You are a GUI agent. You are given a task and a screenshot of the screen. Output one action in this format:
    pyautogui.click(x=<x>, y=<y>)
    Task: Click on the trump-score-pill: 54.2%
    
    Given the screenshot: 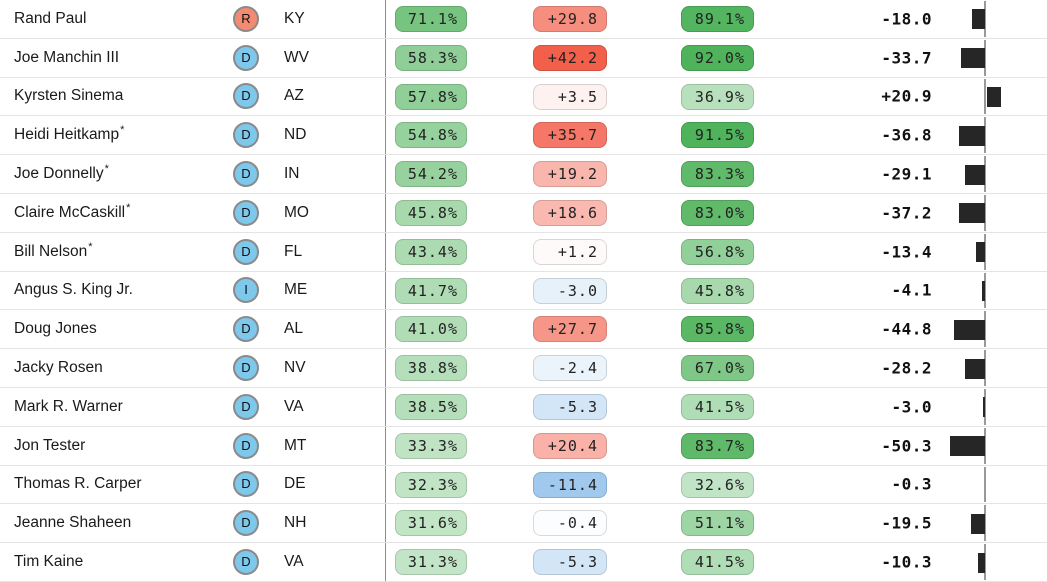 What is the action you would take?
    pyautogui.click(x=431, y=174)
    